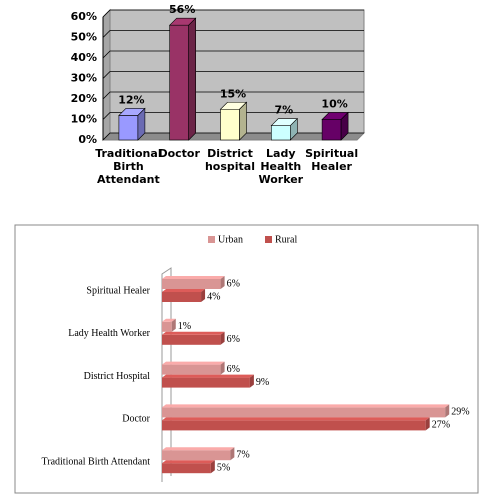 This screenshot has height=501, width=484. I want to click on x-tick-label: Spiritual Healer, so click(331, 160).